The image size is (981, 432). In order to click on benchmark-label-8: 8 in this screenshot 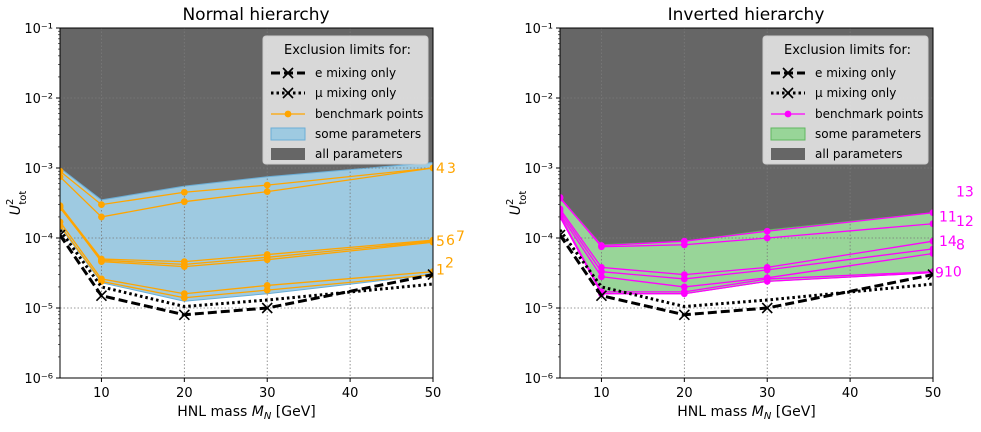, I will do `click(960, 246)`.